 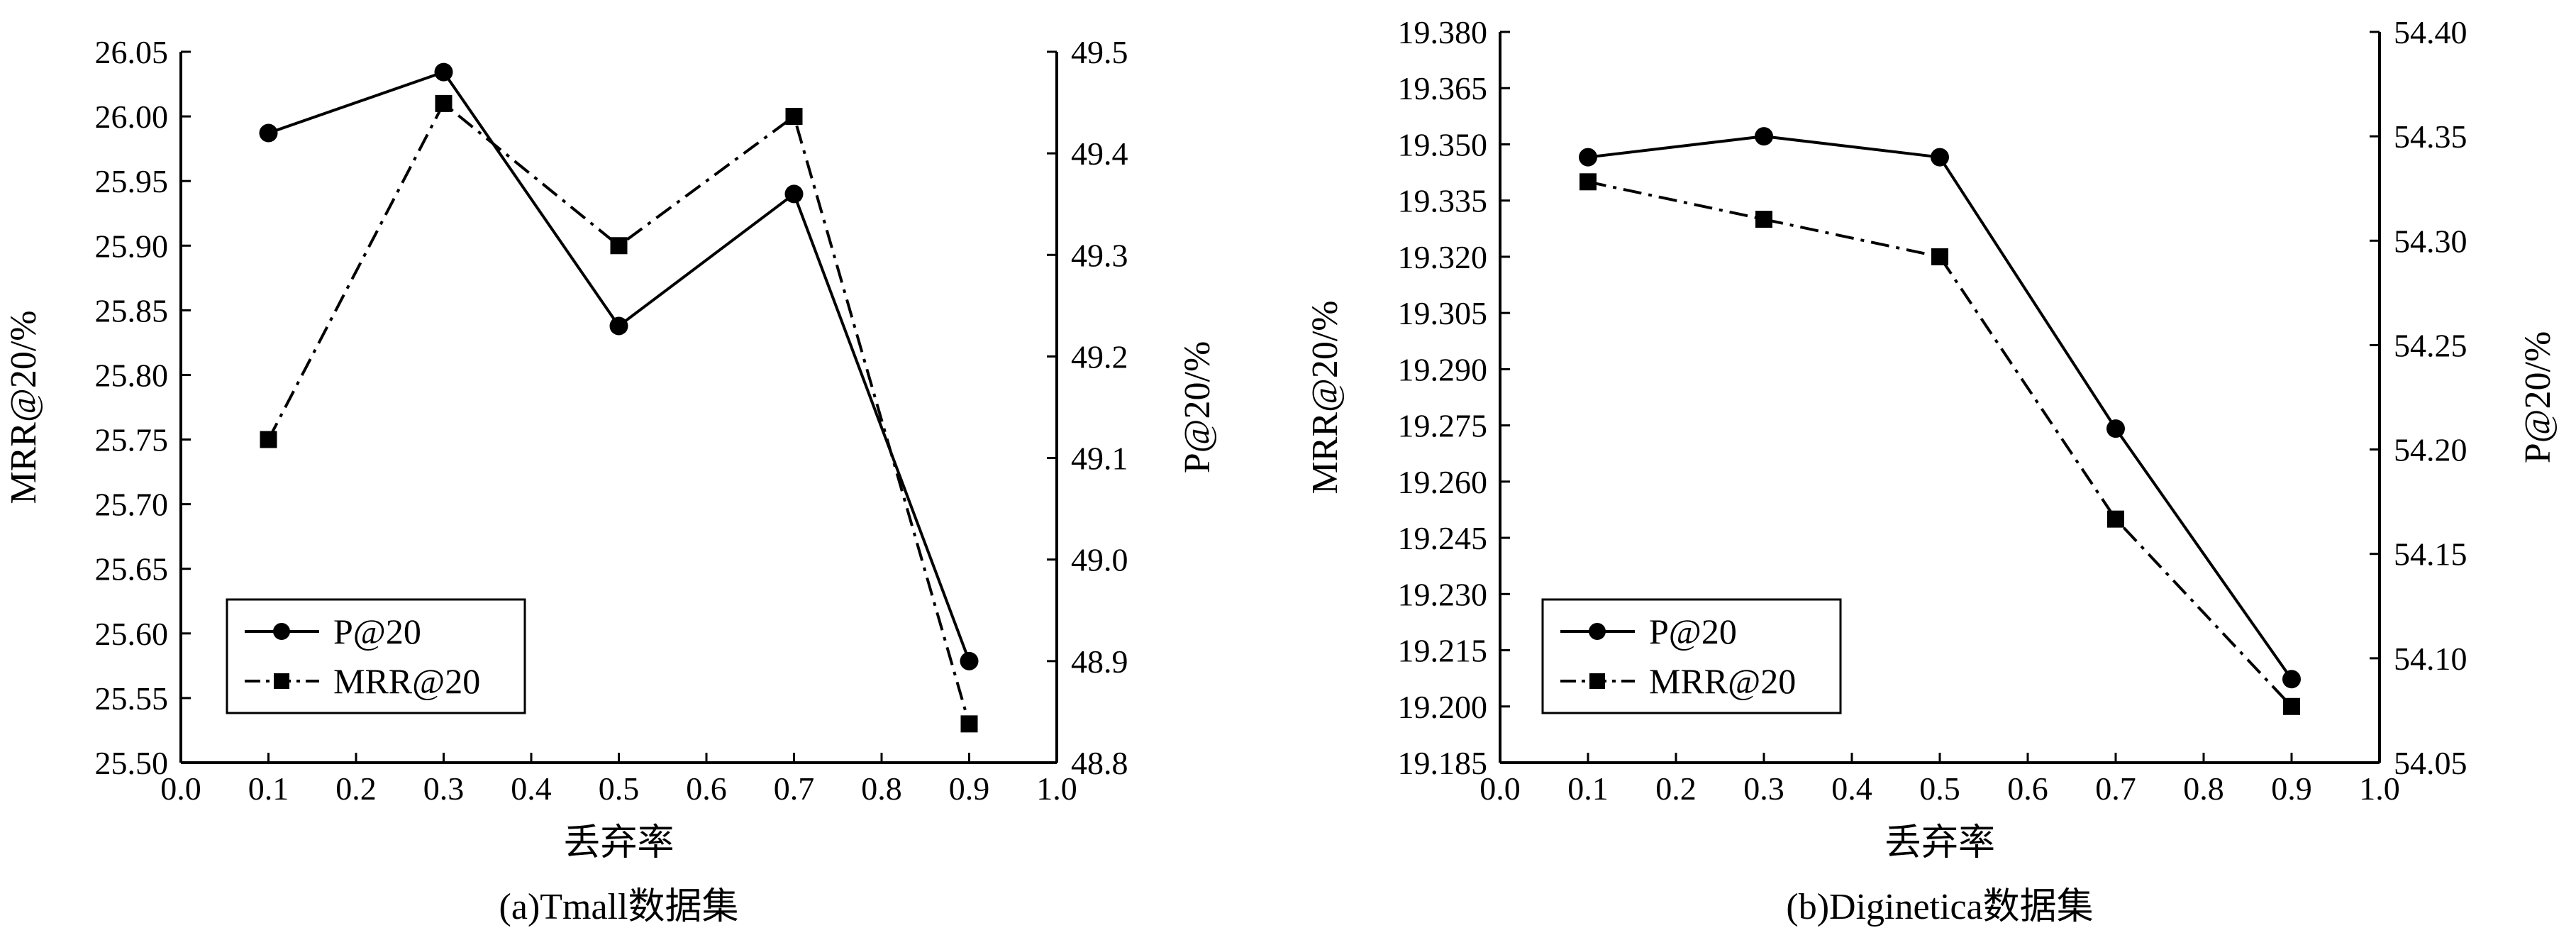 I want to click on y-left-tick-label: 26.05, so click(x=132, y=52).